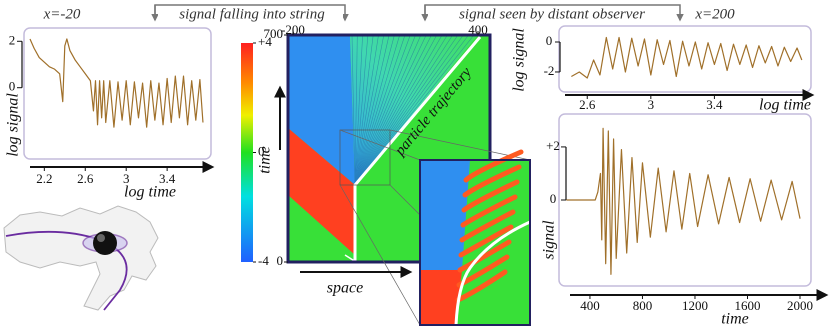 The image size is (830, 328). What do you see at coordinates (261, 150) in the screenshot?
I see `colorbar-tick-label: 0` at bounding box center [261, 150].